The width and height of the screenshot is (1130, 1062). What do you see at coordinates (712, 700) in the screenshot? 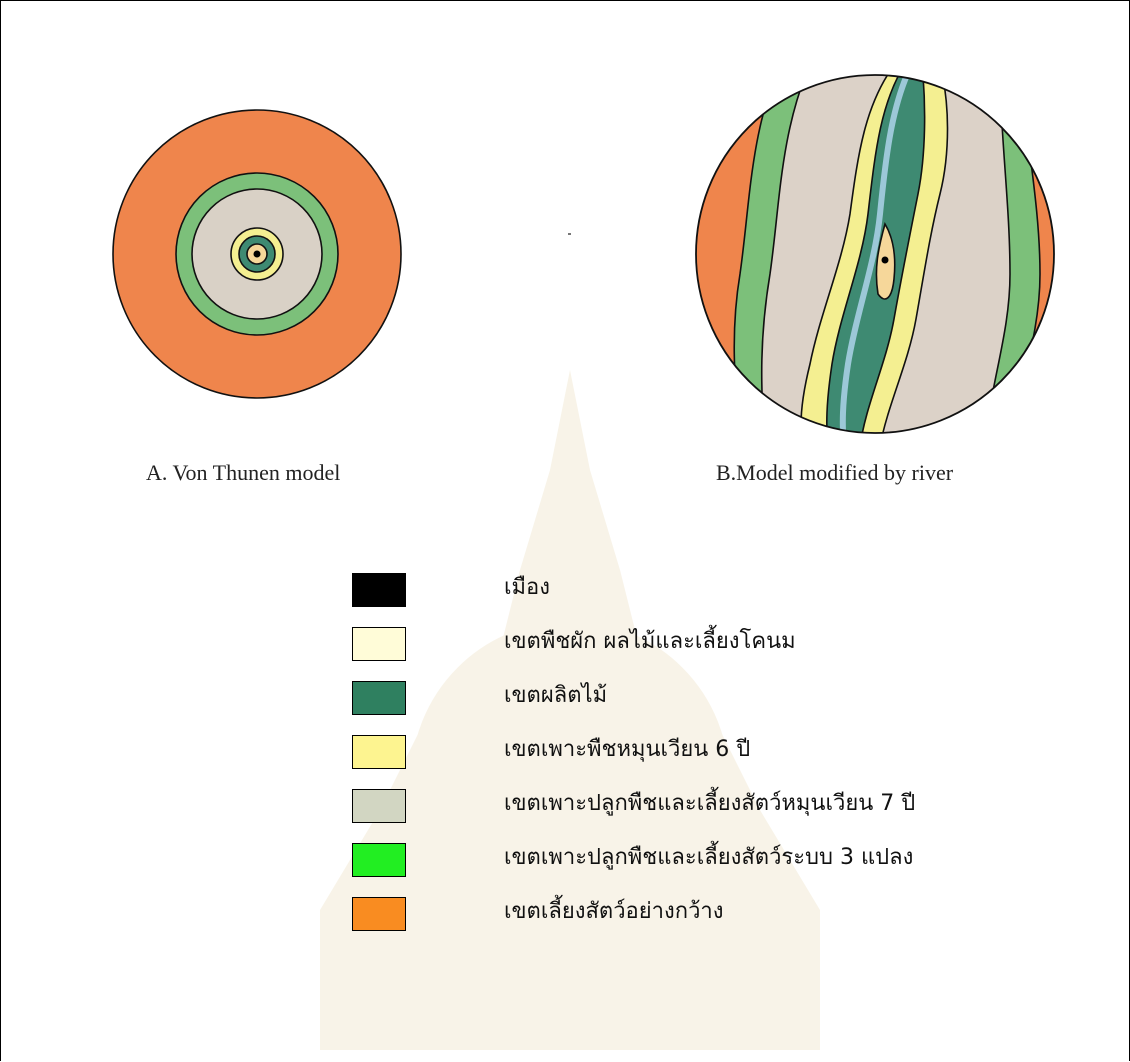
I see `legend-item-forestry: เขตผลิตไม้` at bounding box center [712, 700].